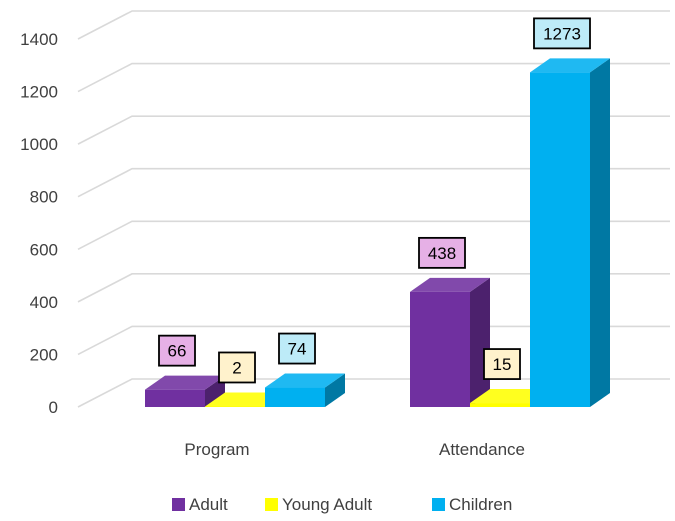 This screenshot has height=521, width=675. I want to click on data-label-text: 66, so click(177, 351).